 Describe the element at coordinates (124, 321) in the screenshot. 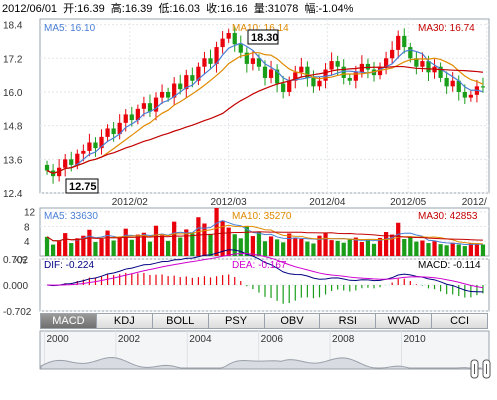

I see `tab-kdj: KDJ` at that location.